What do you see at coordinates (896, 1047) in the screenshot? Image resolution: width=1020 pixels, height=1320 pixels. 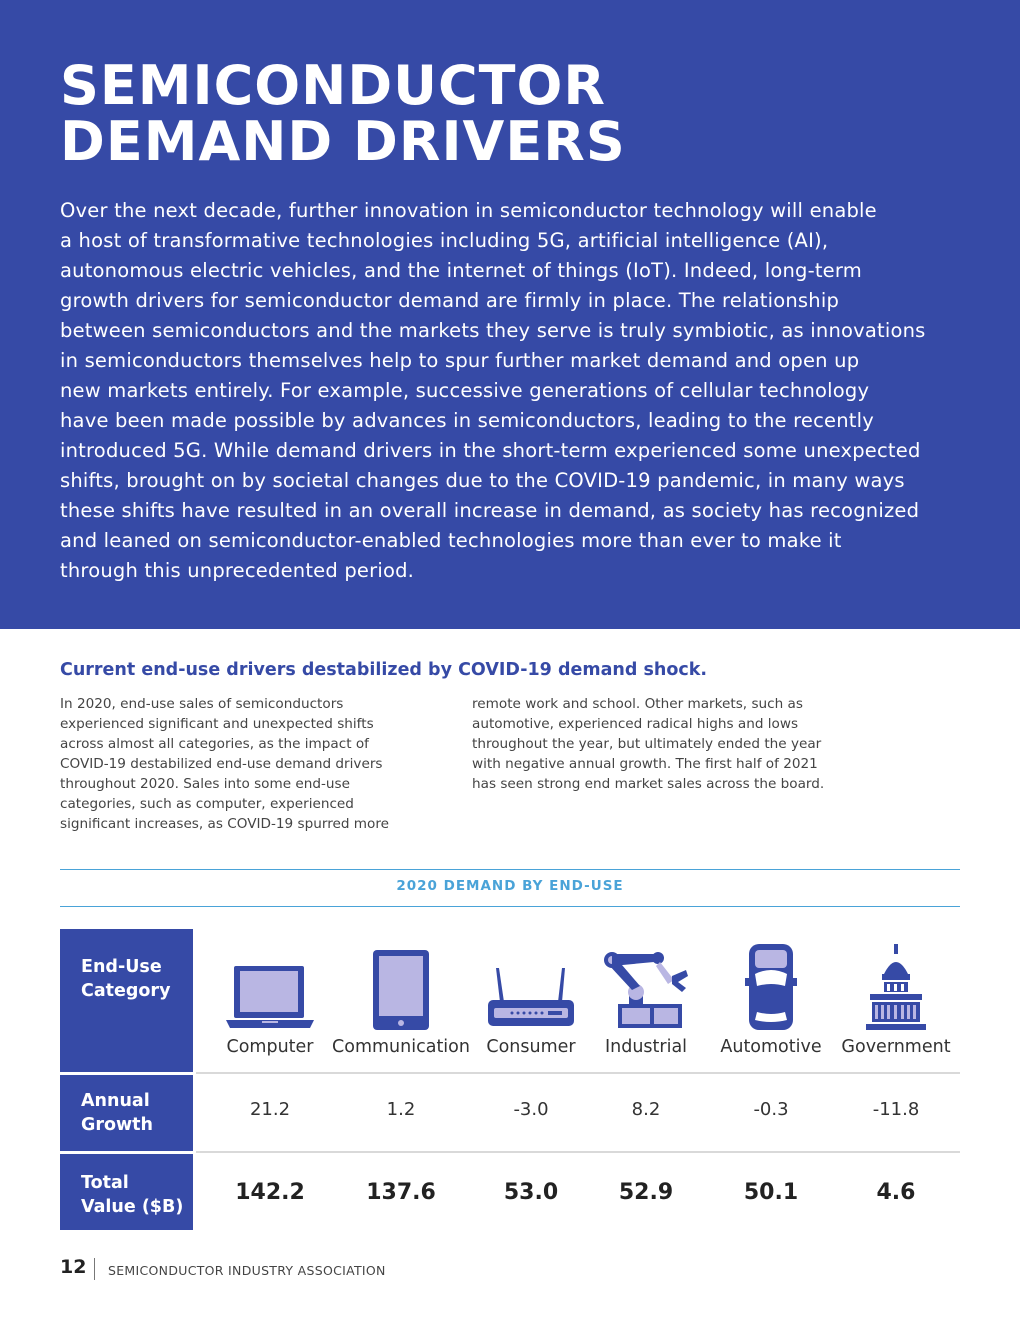 I see `category-label-government: Government` at bounding box center [896, 1047].